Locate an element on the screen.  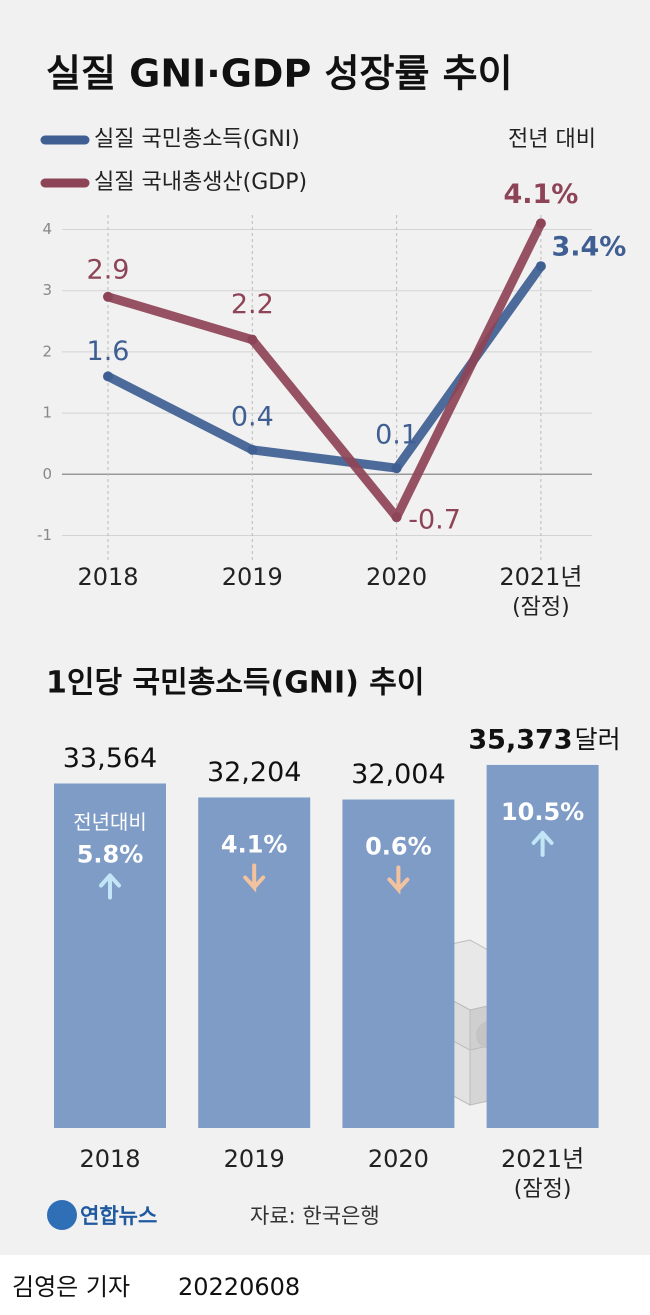
data-label: 4.1% is located at coordinates (540, 194).